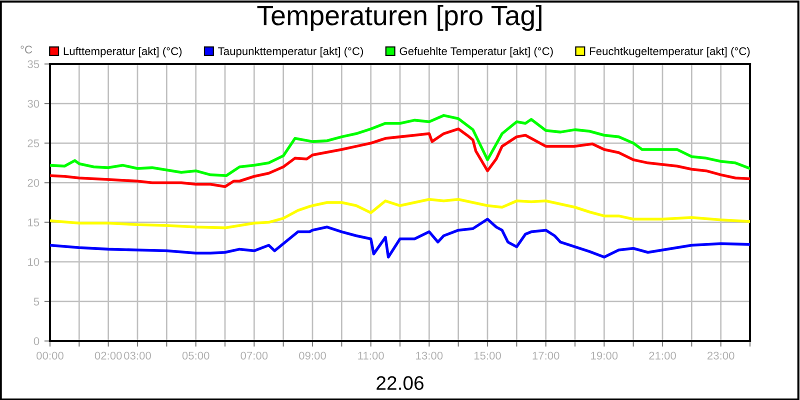  I want to click on y-tick-label: 5, so click(37, 302).